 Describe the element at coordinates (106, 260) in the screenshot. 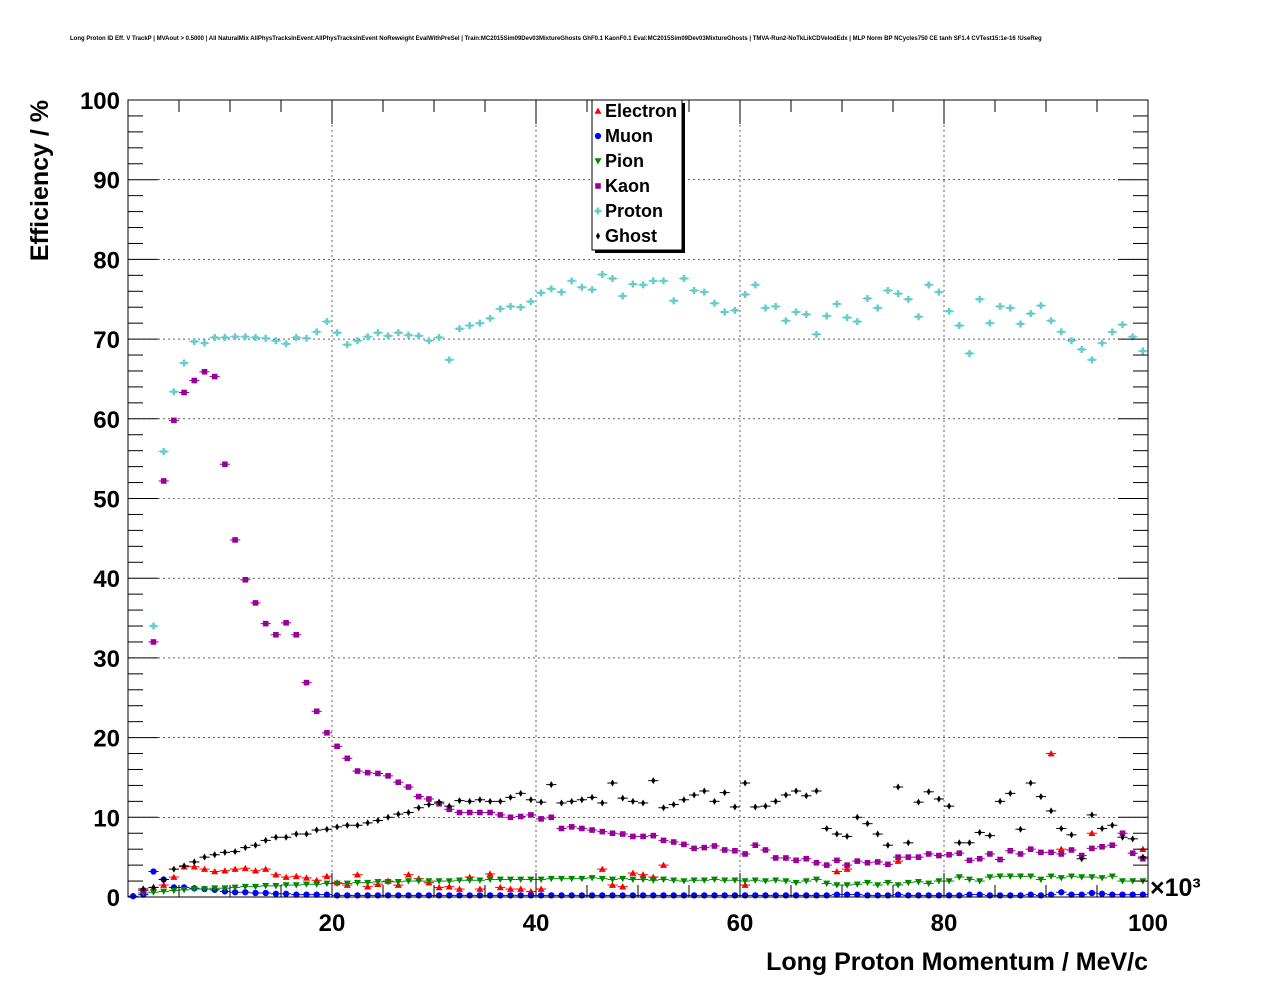

I see `y-tick-label: 80` at that location.